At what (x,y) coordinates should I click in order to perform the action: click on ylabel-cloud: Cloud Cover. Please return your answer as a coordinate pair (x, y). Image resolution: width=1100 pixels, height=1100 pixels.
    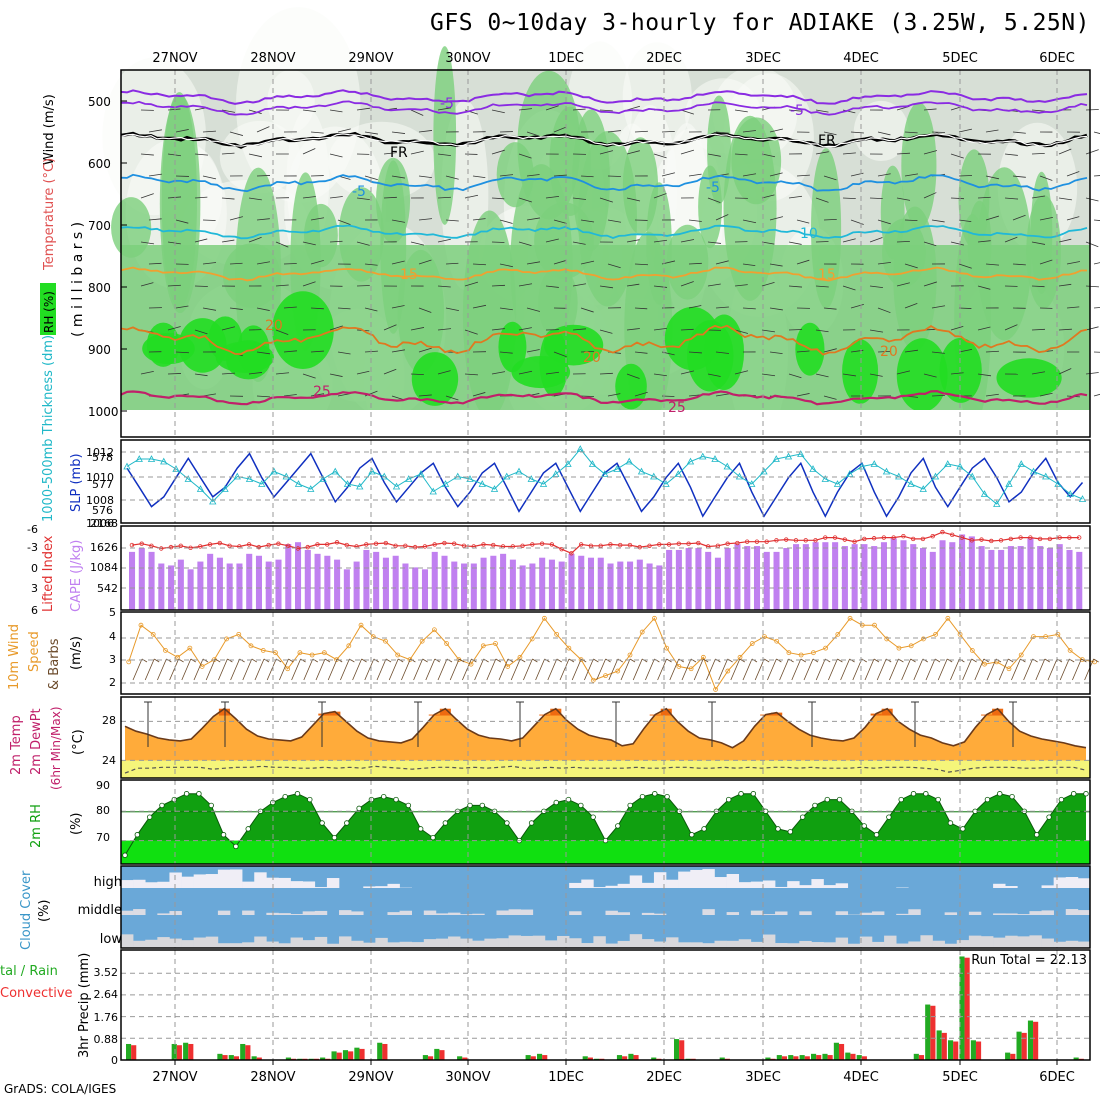
    Looking at the image, I should click on (26, 910).